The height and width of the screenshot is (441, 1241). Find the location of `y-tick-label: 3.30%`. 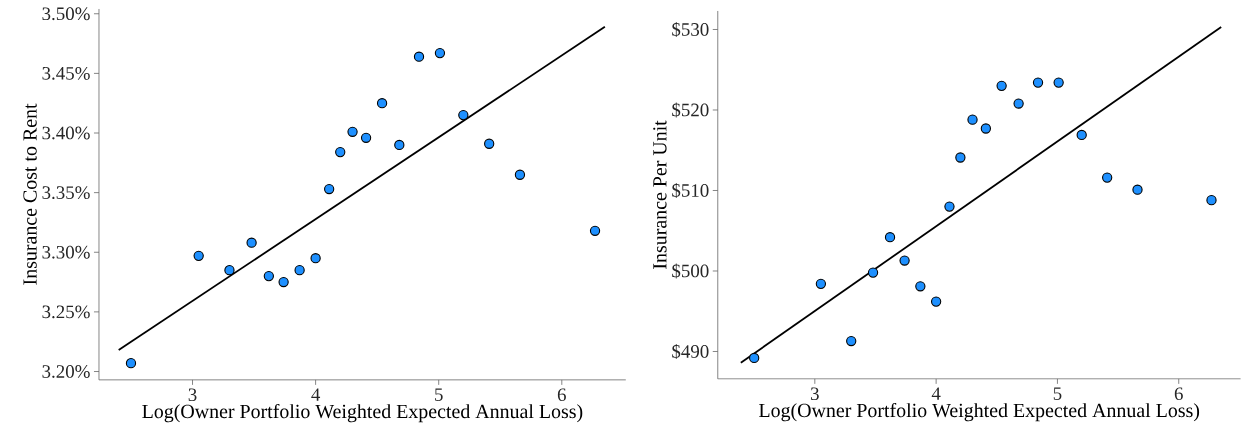

y-tick-label: 3.30% is located at coordinates (66, 252).